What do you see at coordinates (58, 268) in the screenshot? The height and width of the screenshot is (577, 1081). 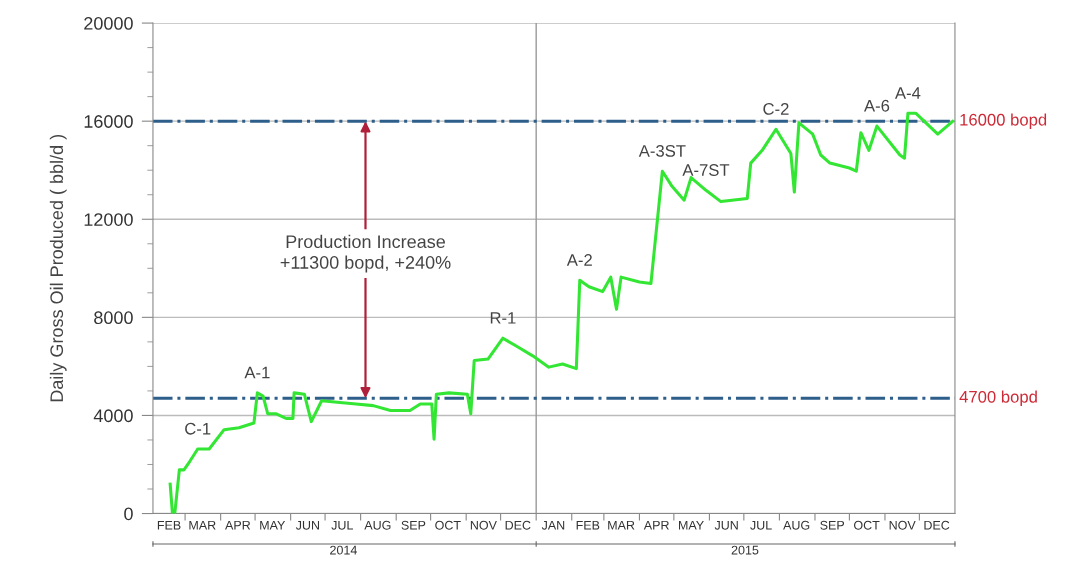 I see `y-axis-title: Daily Gross Oil Produced ( bbl/d )` at bounding box center [58, 268].